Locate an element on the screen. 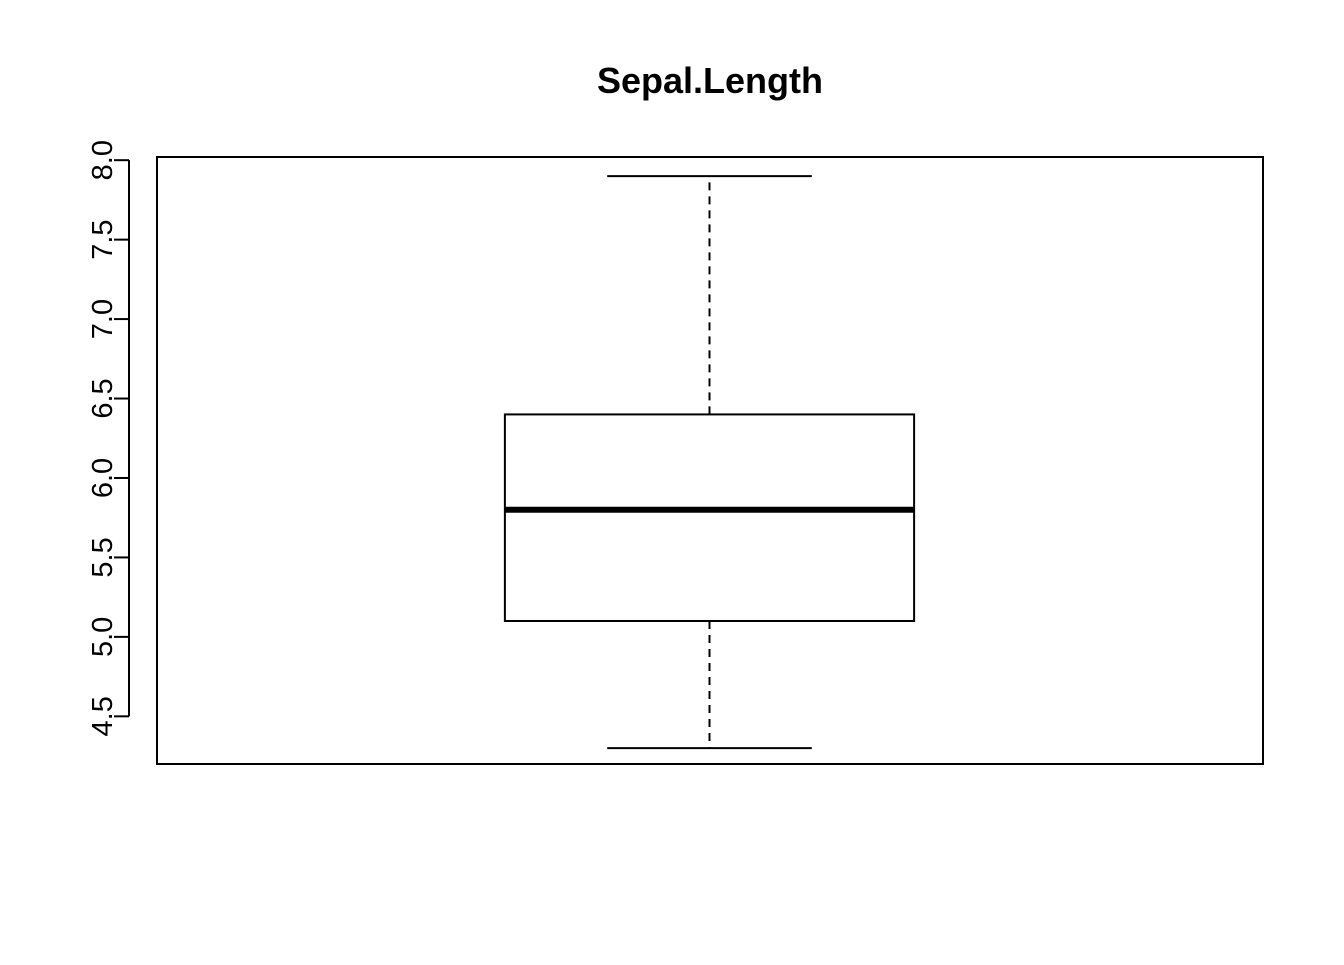  y-tick-label: 6.0 is located at coordinates (103, 478).